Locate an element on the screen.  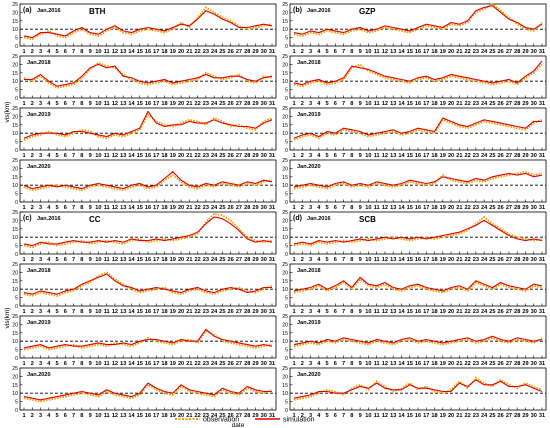
panel-3-xtick-label-7: 7 is located at coordinates (73, 208).